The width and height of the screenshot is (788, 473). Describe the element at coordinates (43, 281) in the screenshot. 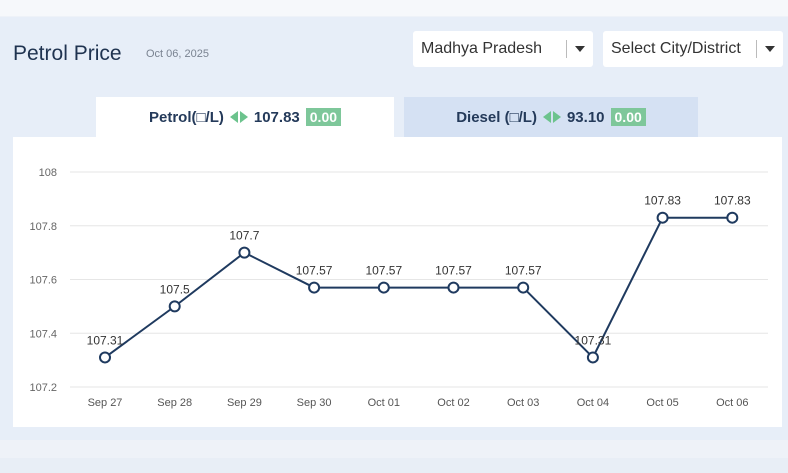

I see `y-tick-label: 107.6` at that location.